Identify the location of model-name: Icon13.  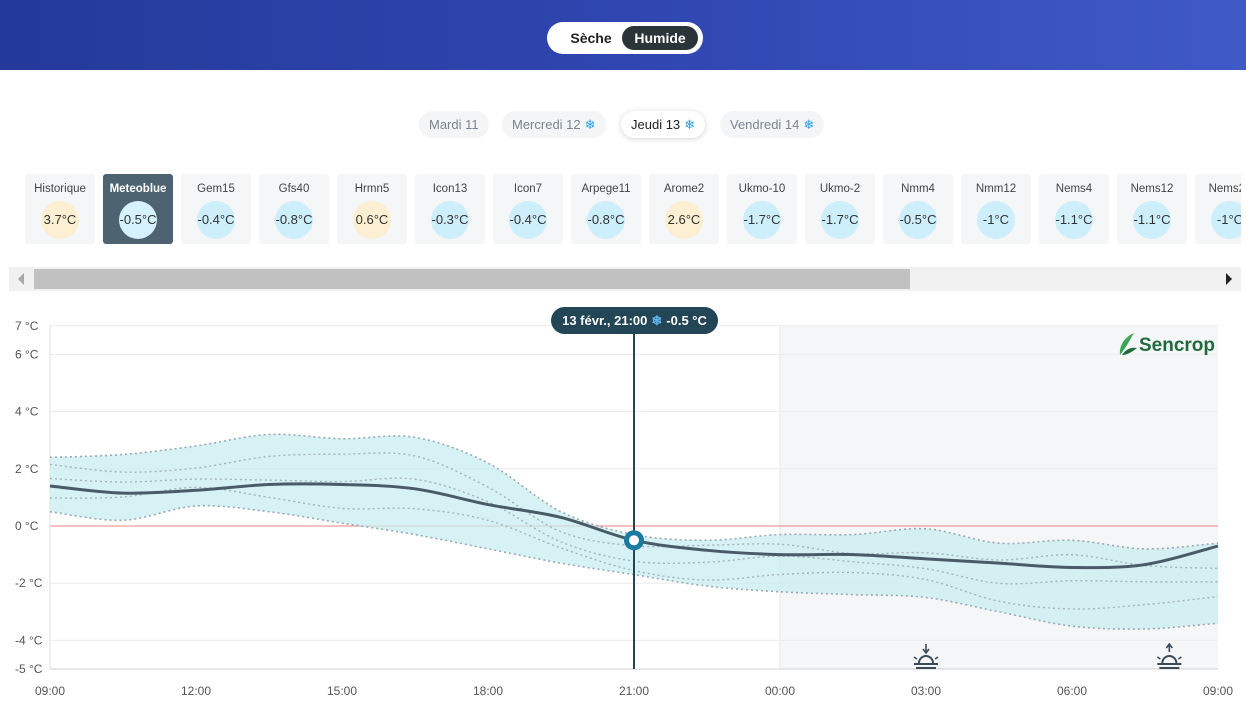
(450, 189).